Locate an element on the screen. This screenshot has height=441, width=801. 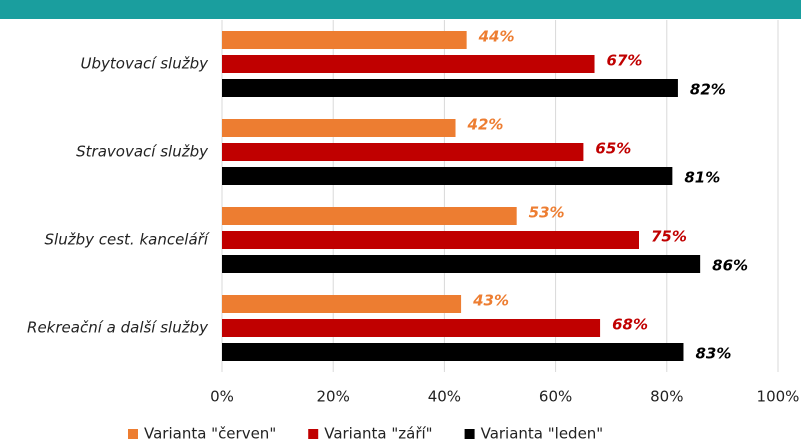
x-tick-label: 100% is located at coordinates (778, 397).